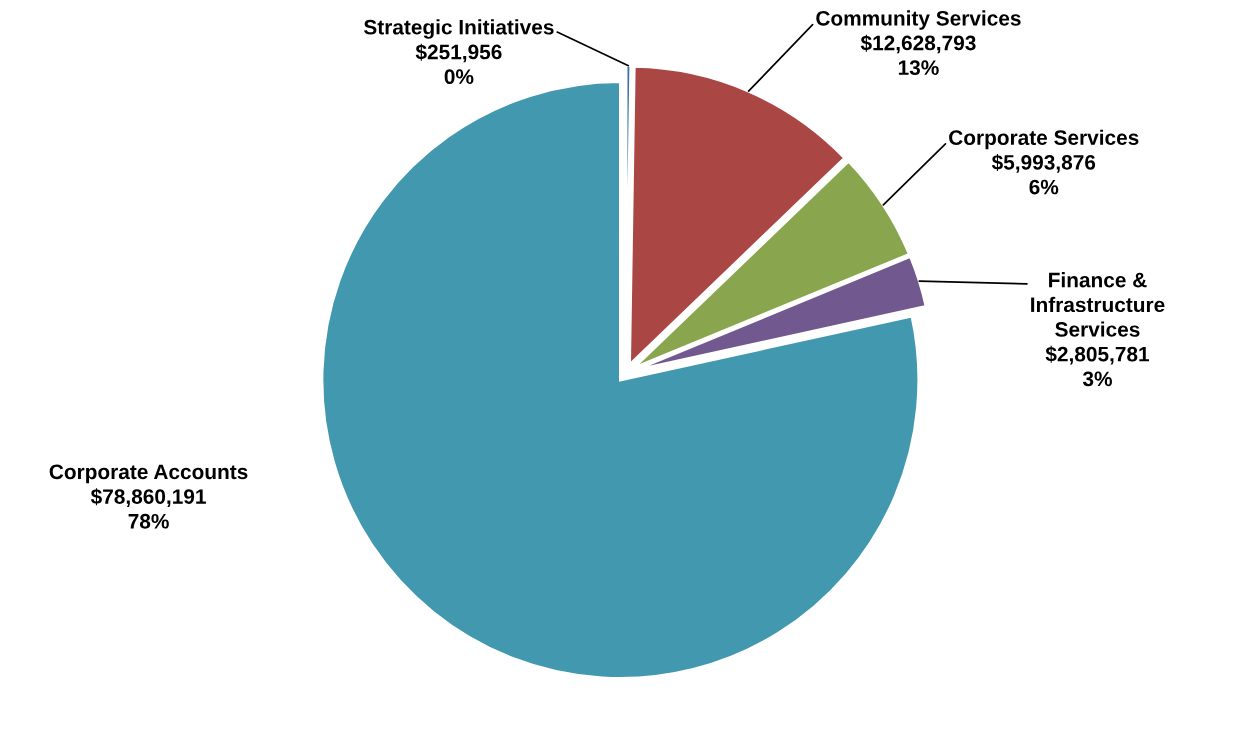  Describe the element at coordinates (458, 29) in the screenshot. I see `slice-label: Strategic Initiatives` at that location.